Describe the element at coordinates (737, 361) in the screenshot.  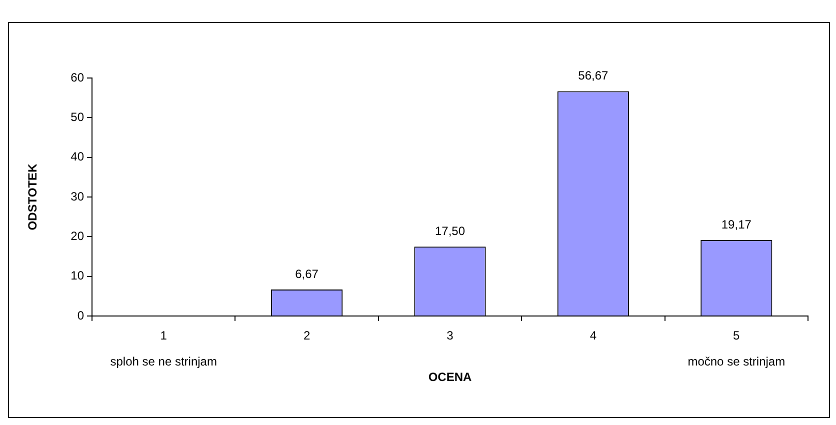
I see `text: močno se strinjam` at that location.